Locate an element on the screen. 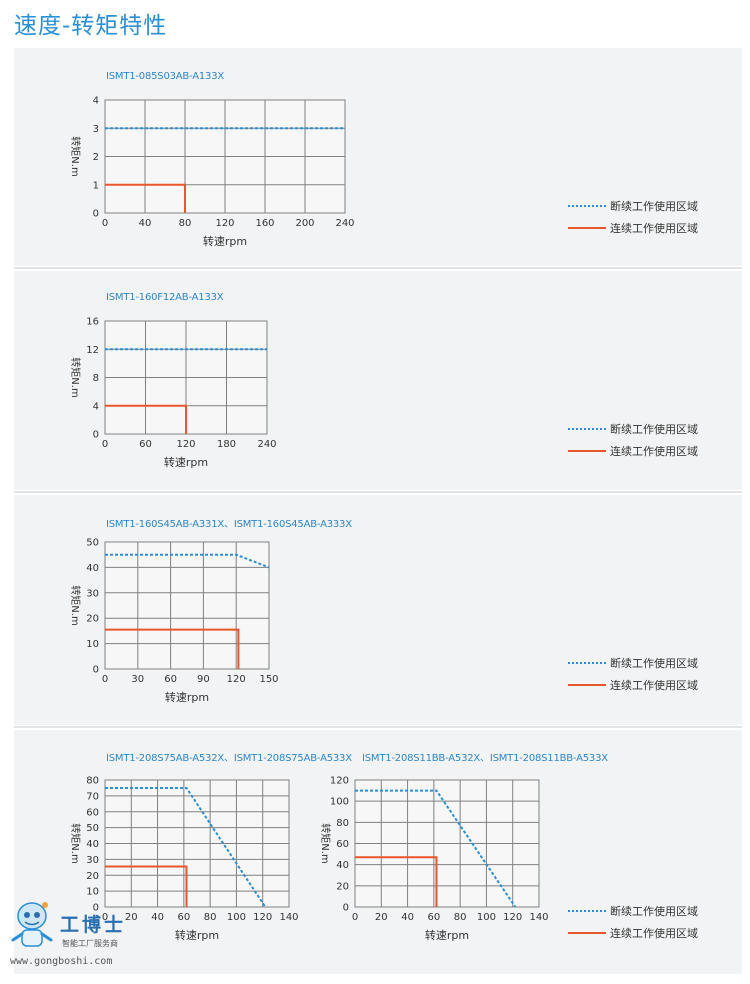 The height and width of the screenshot is (984, 750). x-tick-label: 150 is located at coordinates (268, 679).